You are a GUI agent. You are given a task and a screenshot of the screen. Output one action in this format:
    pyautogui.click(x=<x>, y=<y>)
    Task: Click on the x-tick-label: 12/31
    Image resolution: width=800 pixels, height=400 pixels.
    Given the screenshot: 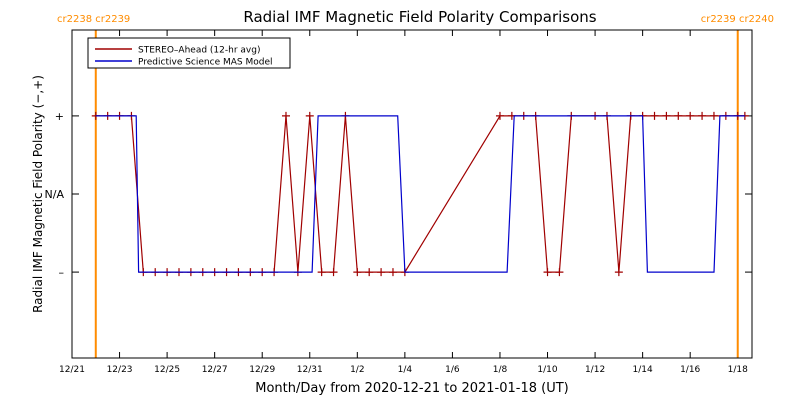 What is the action you would take?
    pyautogui.click(x=310, y=370)
    